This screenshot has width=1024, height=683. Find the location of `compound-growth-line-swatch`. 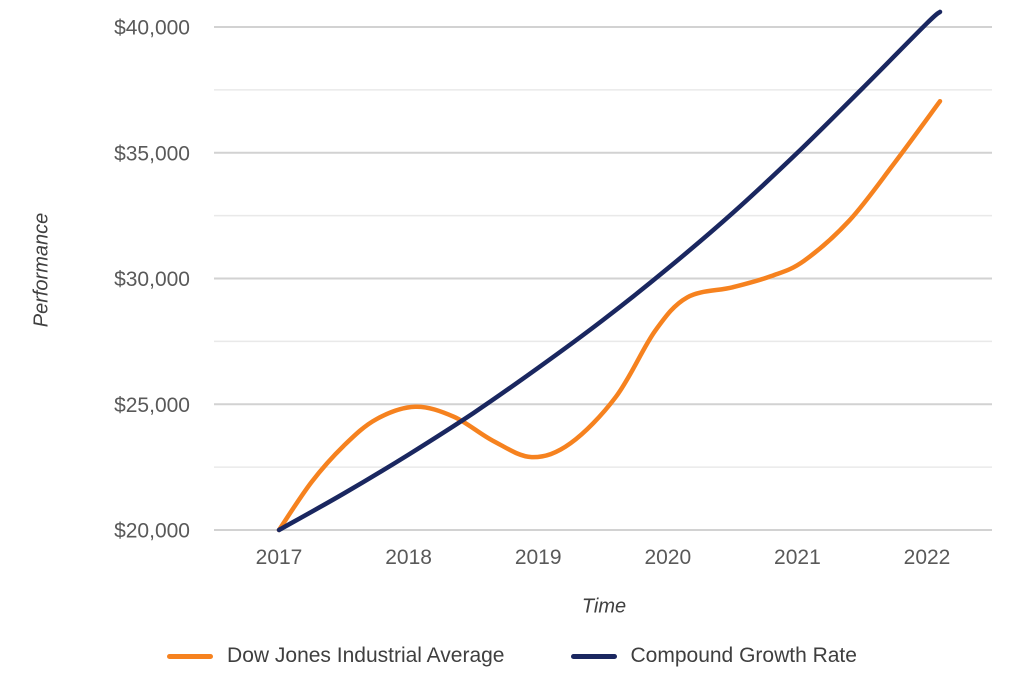

compound-growth-line-swatch is located at coordinates (593, 656).